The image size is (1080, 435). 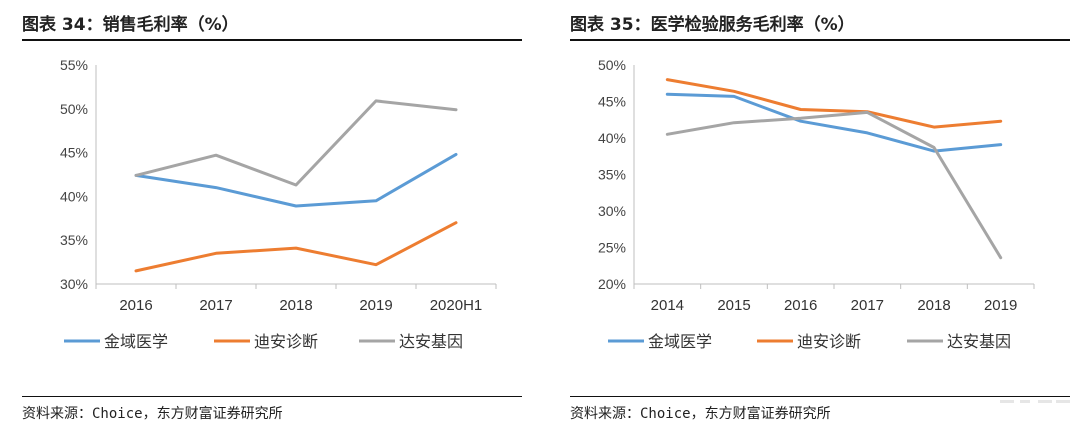 What do you see at coordinates (74, 65) in the screenshot?
I see `y-tick-label: 55%` at bounding box center [74, 65].